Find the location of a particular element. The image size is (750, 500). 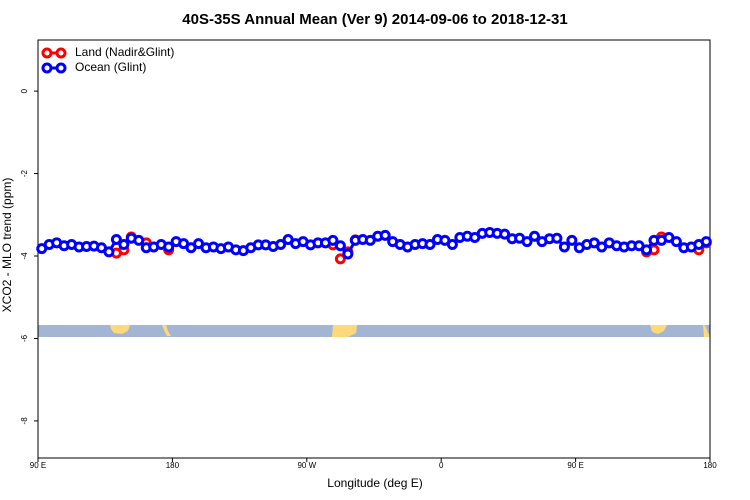

legend-label: Ocean (Glint) is located at coordinates (110, 67).